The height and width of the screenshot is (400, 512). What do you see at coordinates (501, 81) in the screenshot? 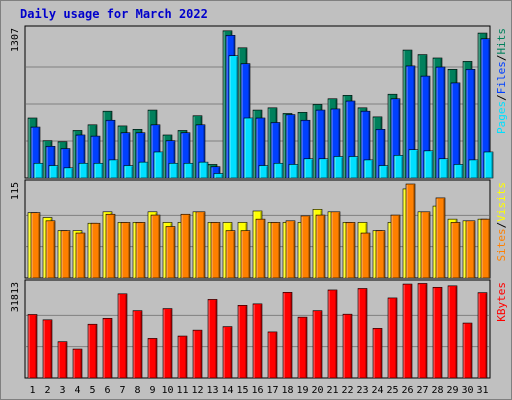
I see `legend-hits-files-pages: Pages/Files/Hits` at bounding box center [501, 81].